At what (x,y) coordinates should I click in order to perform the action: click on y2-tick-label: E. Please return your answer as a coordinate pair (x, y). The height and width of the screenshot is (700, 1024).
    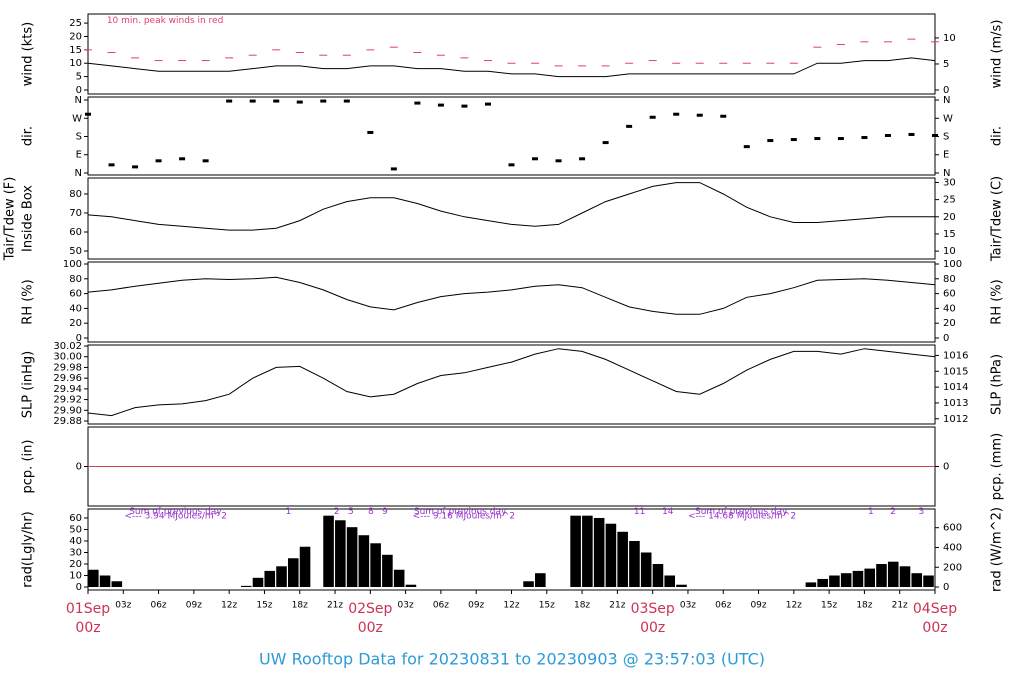
    Looking at the image, I should click on (946, 155).